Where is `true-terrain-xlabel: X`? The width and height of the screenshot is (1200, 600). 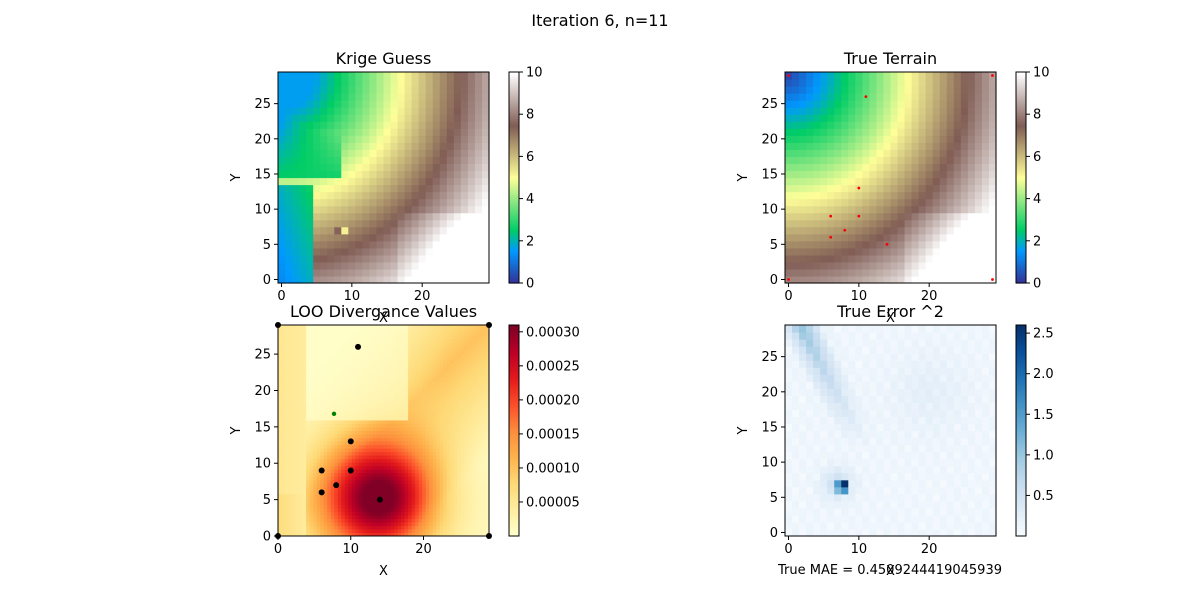
true-terrain-xlabel: X is located at coordinates (890, 318).